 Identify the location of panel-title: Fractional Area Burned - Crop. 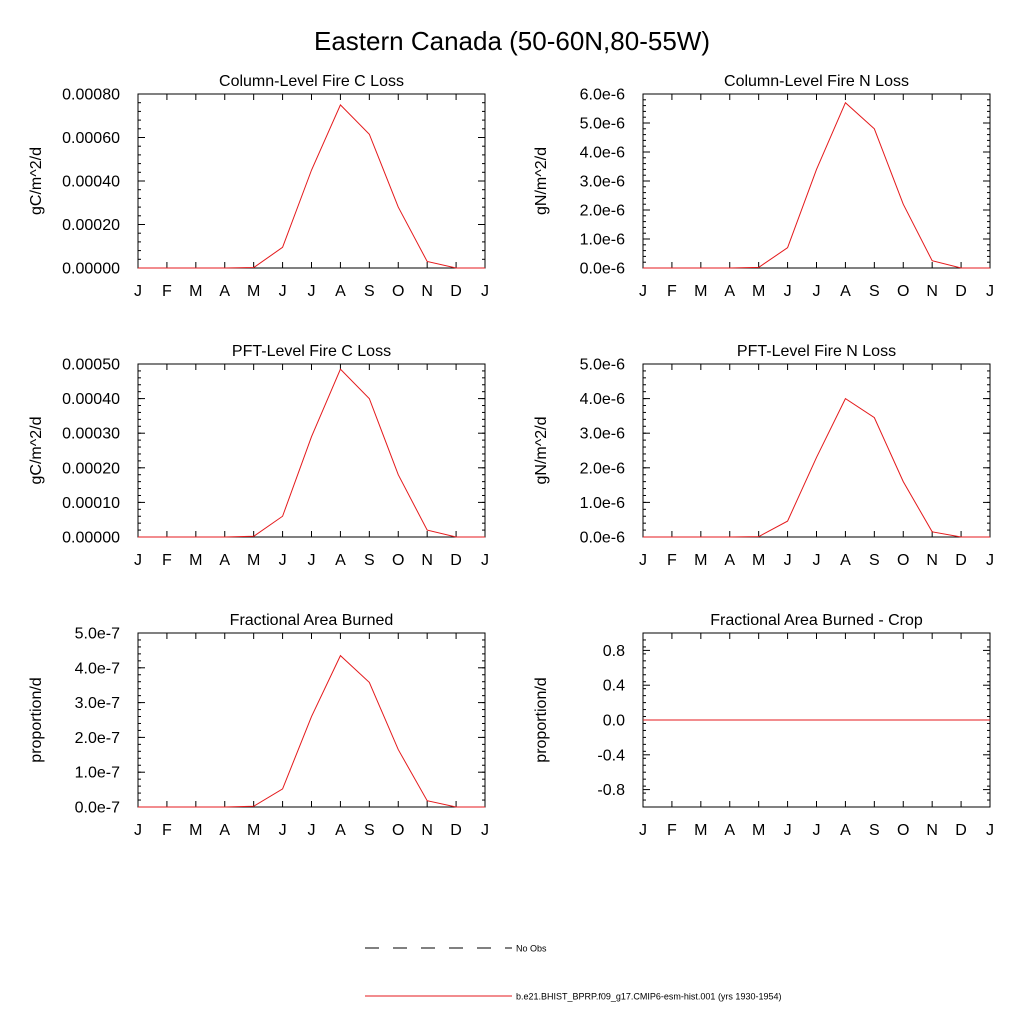
(816, 620).